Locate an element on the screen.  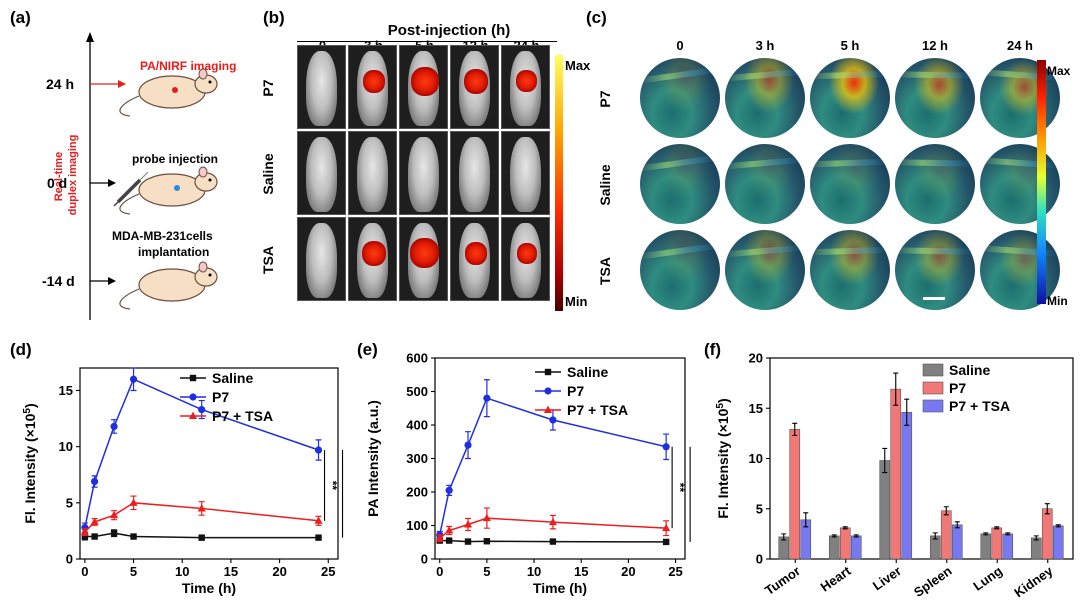
significance-mark: *** is located at coordinates (693, 494).